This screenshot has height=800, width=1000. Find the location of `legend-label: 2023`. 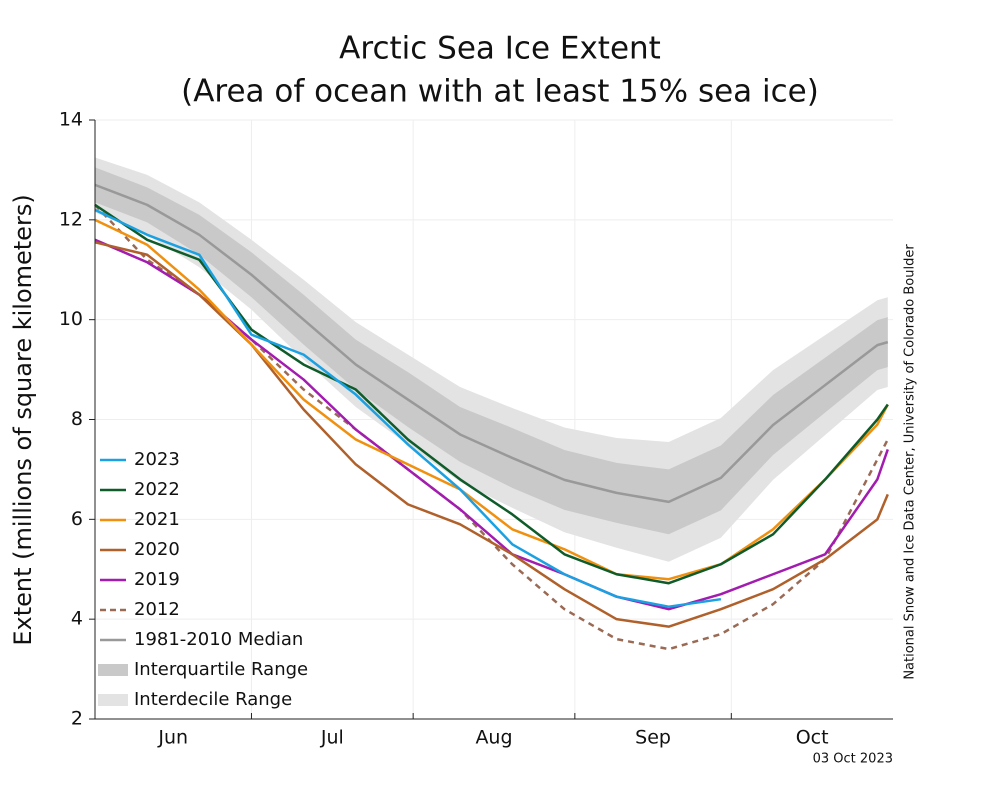

legend-label: 2023 is located at coordinates (157, 459).